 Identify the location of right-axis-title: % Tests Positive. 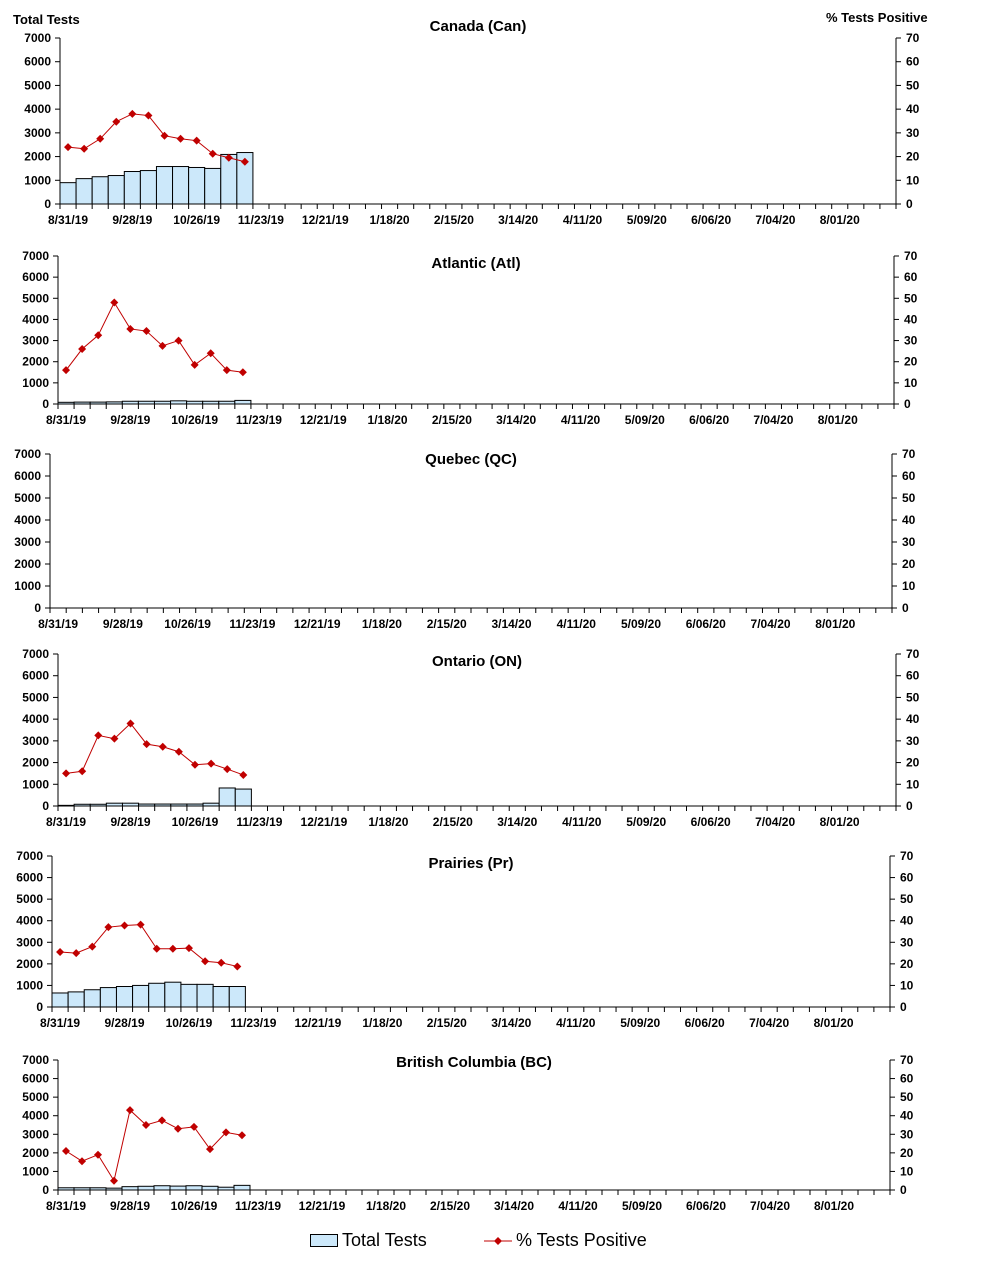
(877, 17).